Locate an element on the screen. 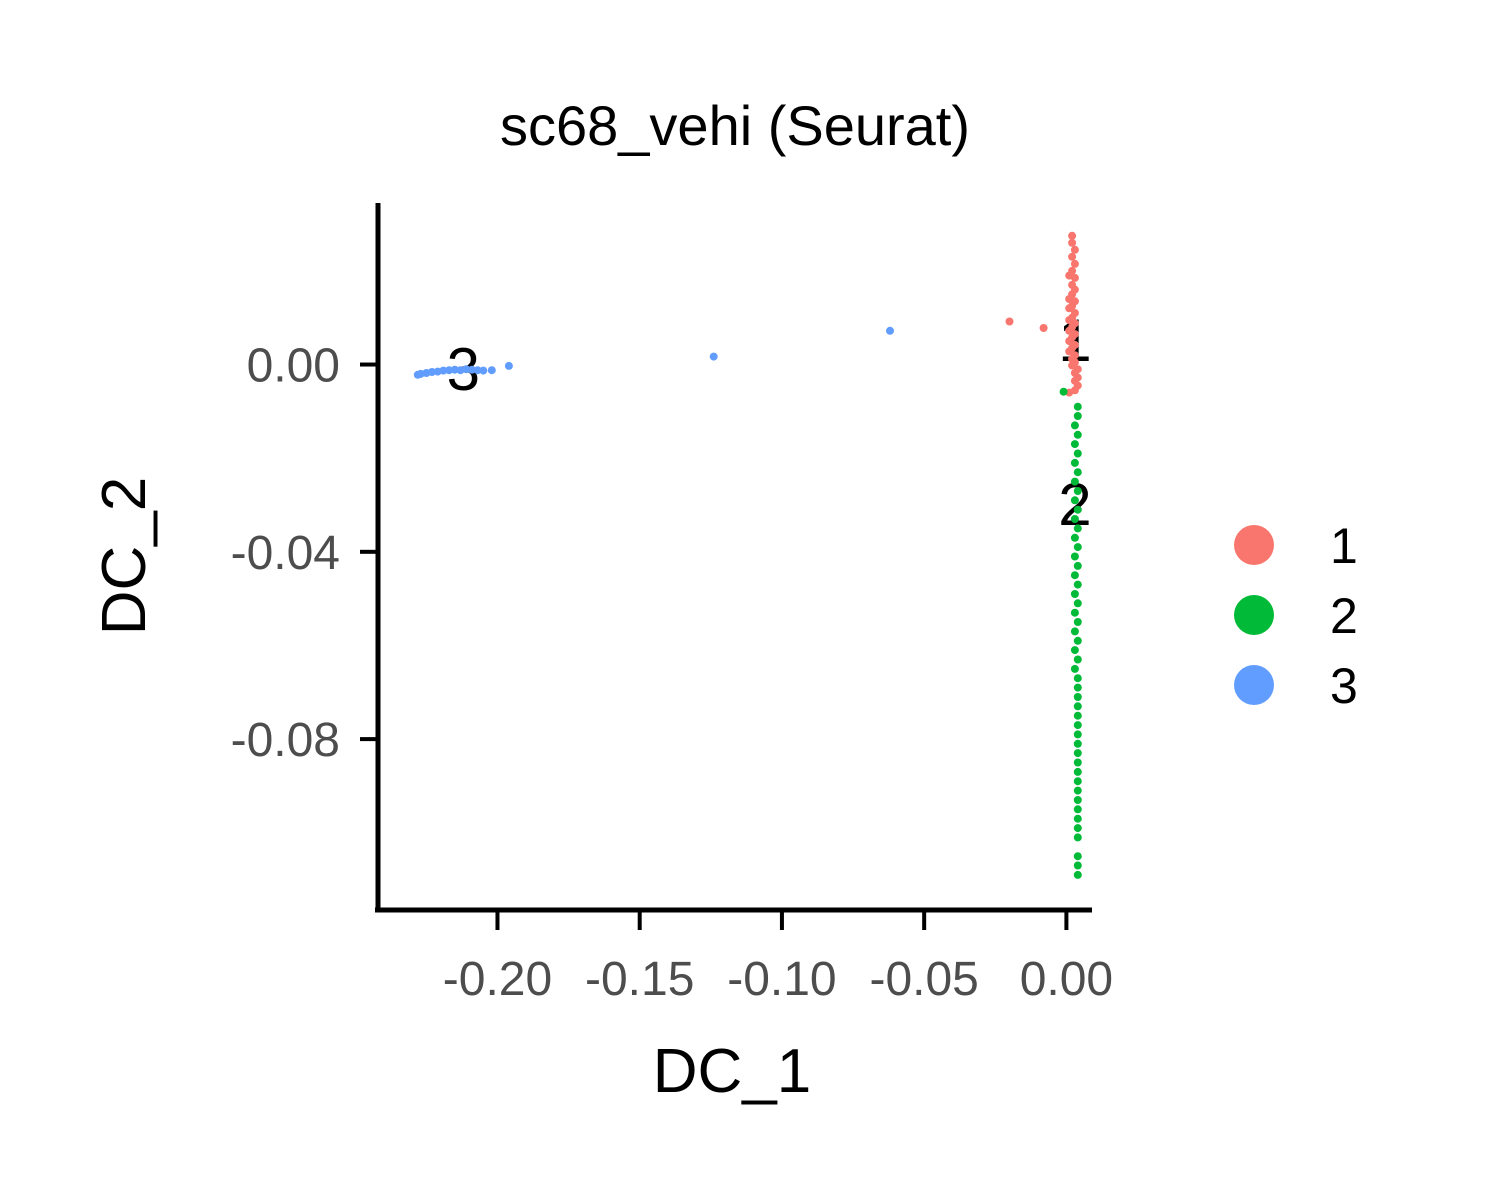 The width and height of the screenshot is (1500, 1200). x-tick-label: -0.10 is located at coordinates (781, 979).